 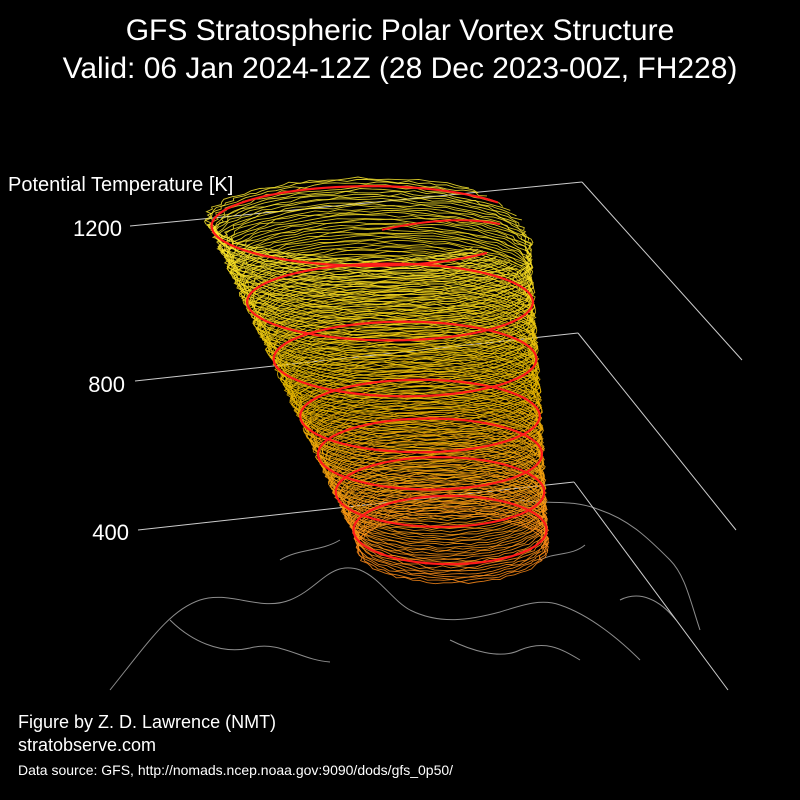 I want to click on z-tick-label: 800, so click(x=106, y=384).